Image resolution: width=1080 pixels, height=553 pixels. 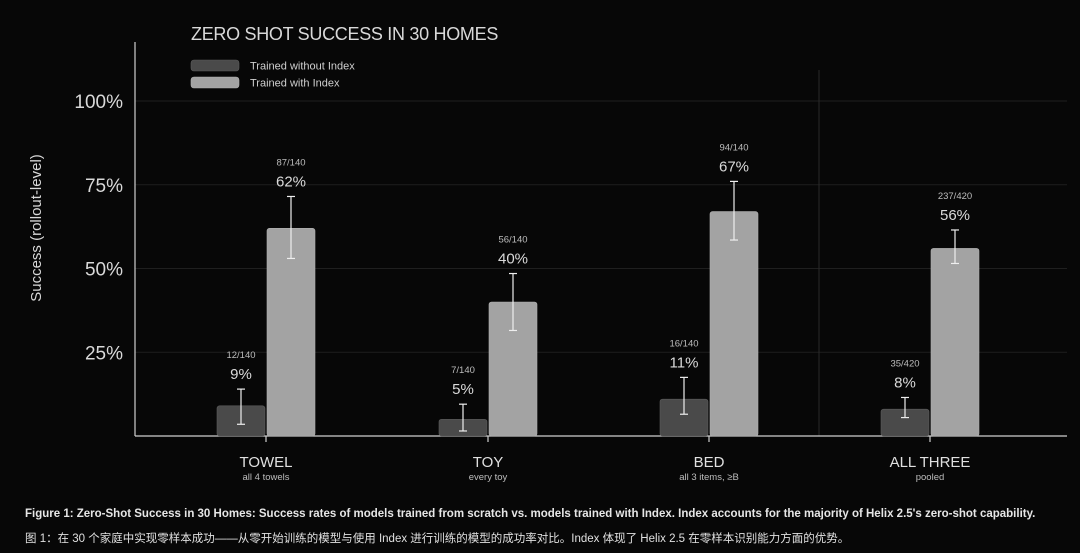 What do you see at coordinates (733, 147) in the screenshot?
I see `count-label: 94/140` at bounding box center [733, 147].